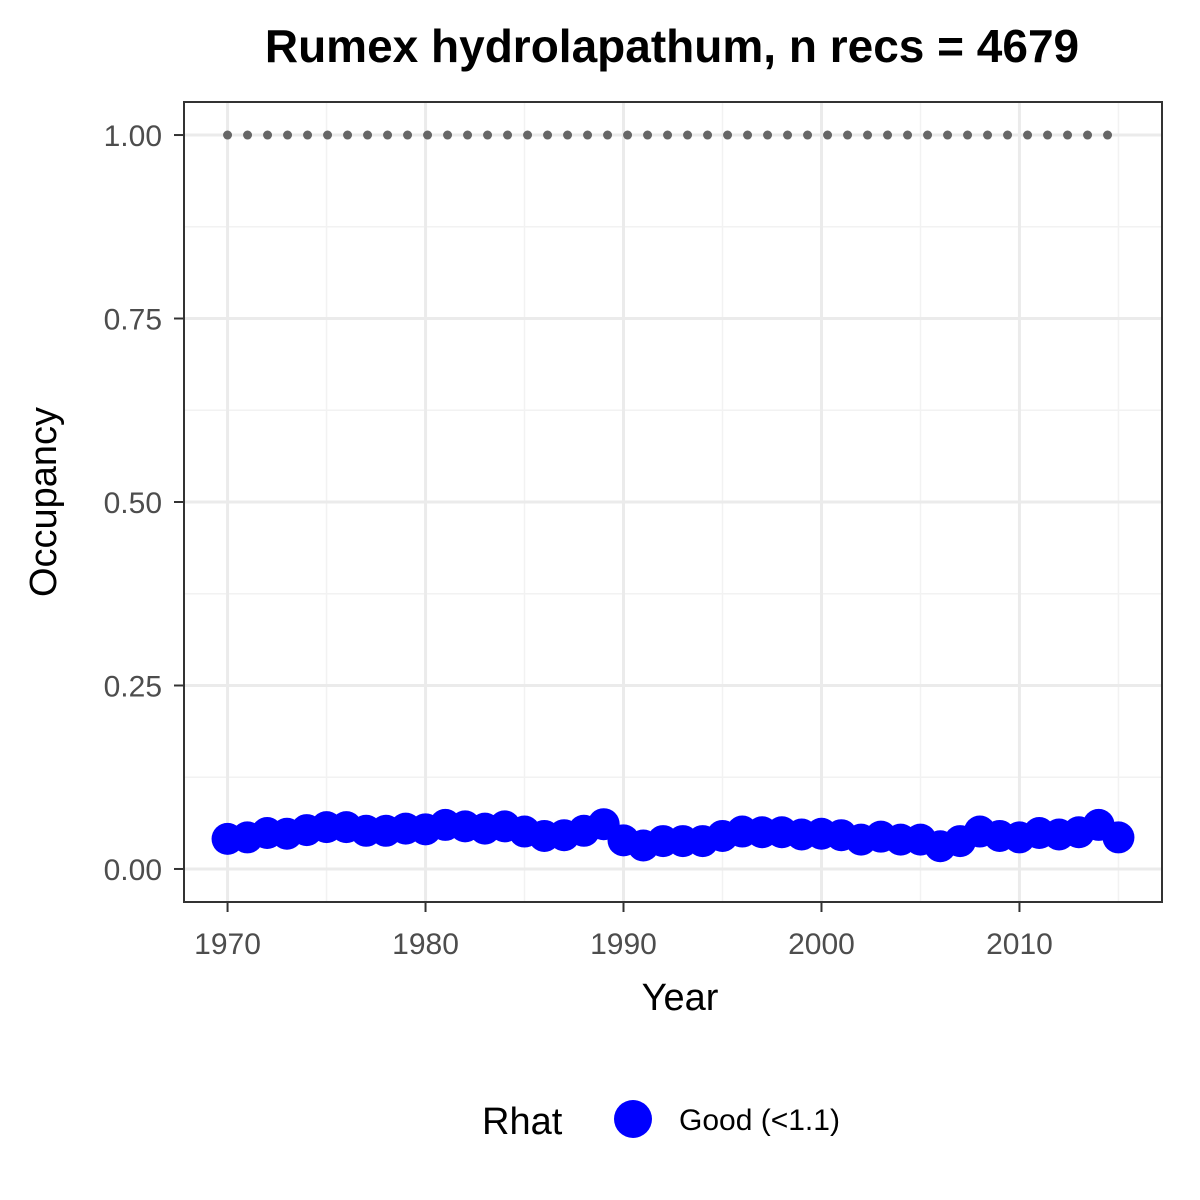 This screenshot has height=1200, width=1200. I want to click on x-tick-label: 1970, so click(227, 944).